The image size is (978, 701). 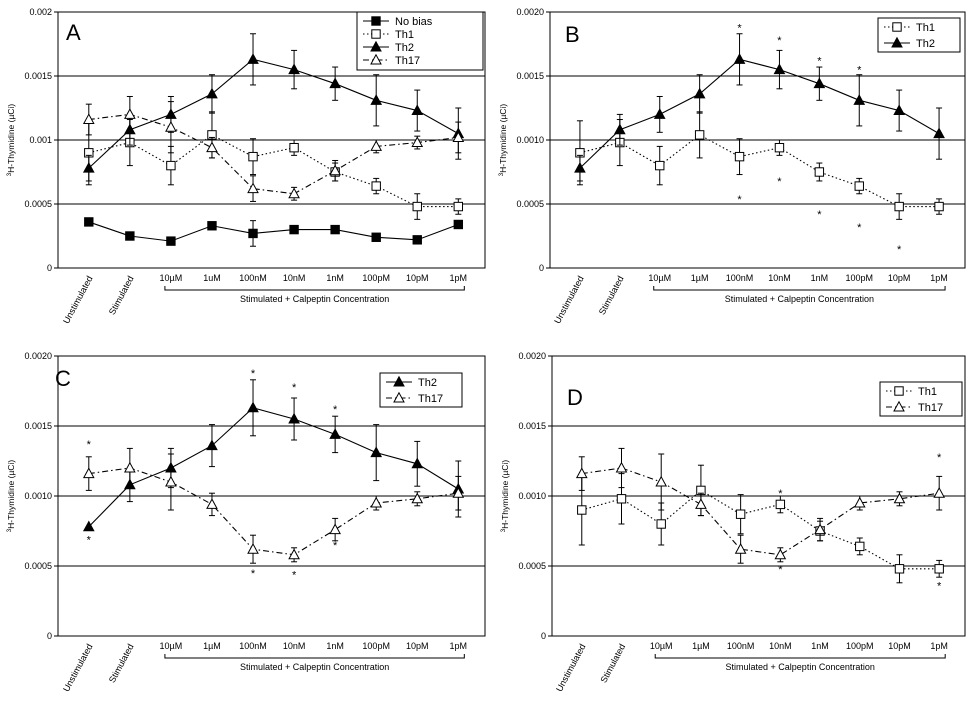 What do you see at coordinates (404, 48) in the screenshot?
I see `legend-label: Th2` at bounding box center [404, 48].